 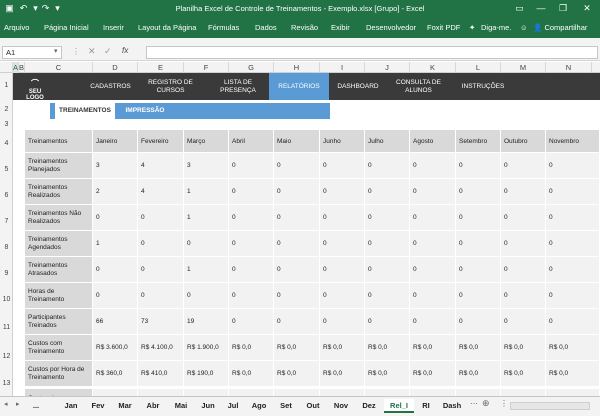 What do you see at coordinates (486, 403) in the screenshot?
I see `add-sheet-icon: ⊕` at bounding box center [486, 403].